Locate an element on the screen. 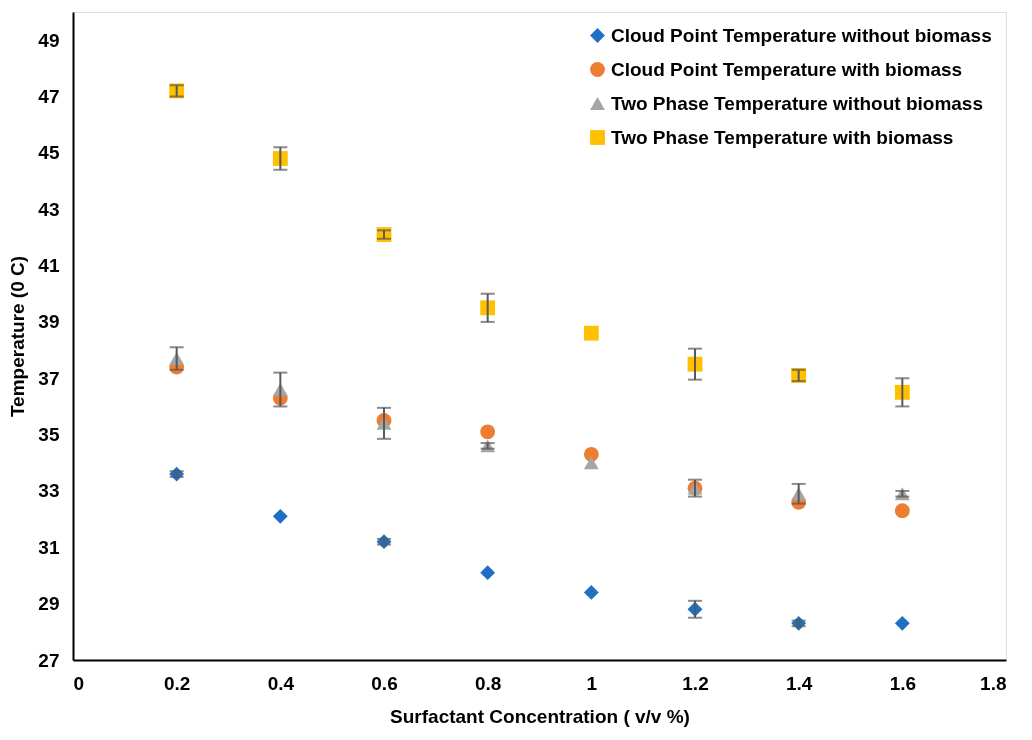 This screenshot has height=740, width=1032. x-tick-label: 1.6 is located at coordinates (903, 683).